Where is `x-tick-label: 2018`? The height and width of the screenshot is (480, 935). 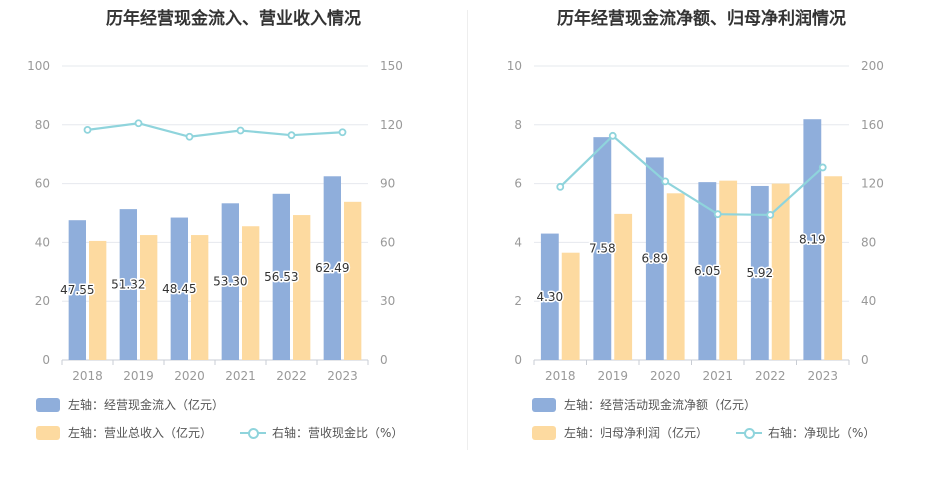 x-tick-label: 2018 is located at coordinates (560, 376).